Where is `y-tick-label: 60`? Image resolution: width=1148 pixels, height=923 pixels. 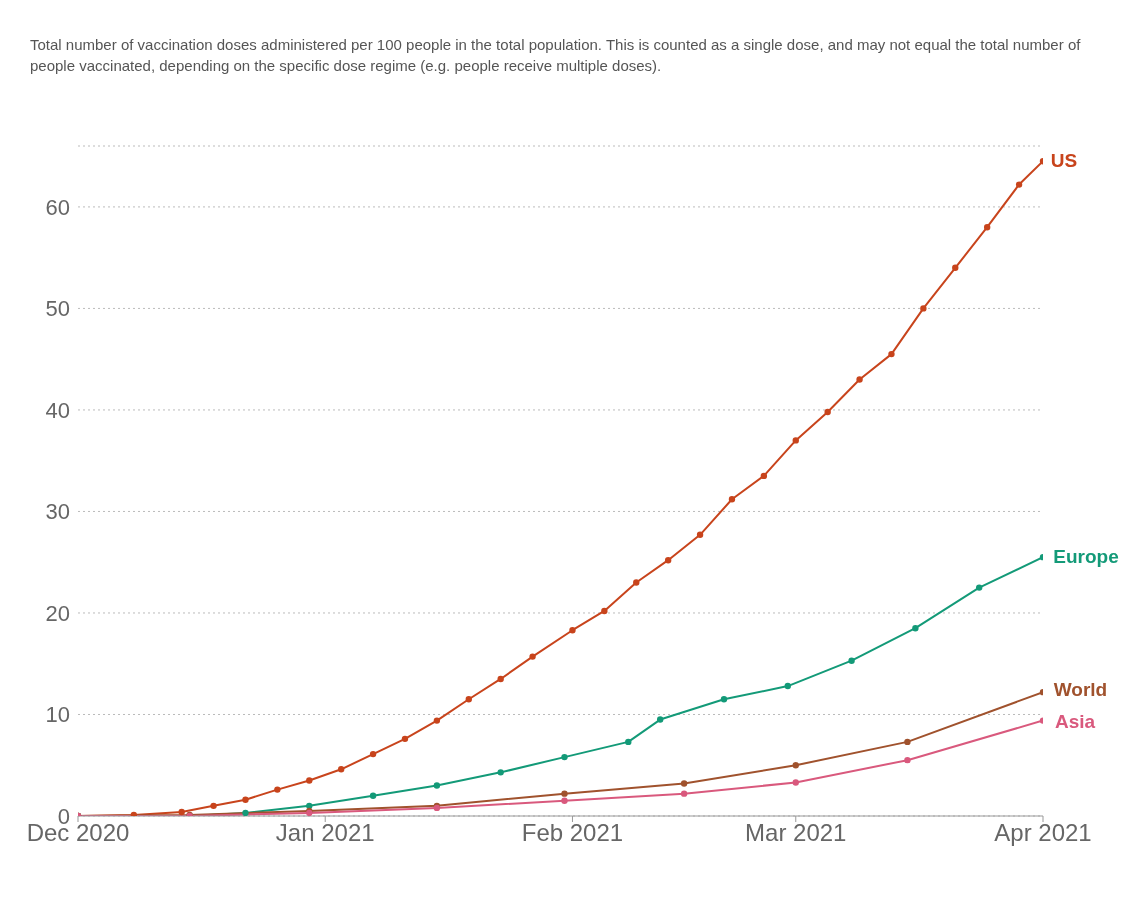
y-tick-label: 60 is located at coordinates (57, 207).